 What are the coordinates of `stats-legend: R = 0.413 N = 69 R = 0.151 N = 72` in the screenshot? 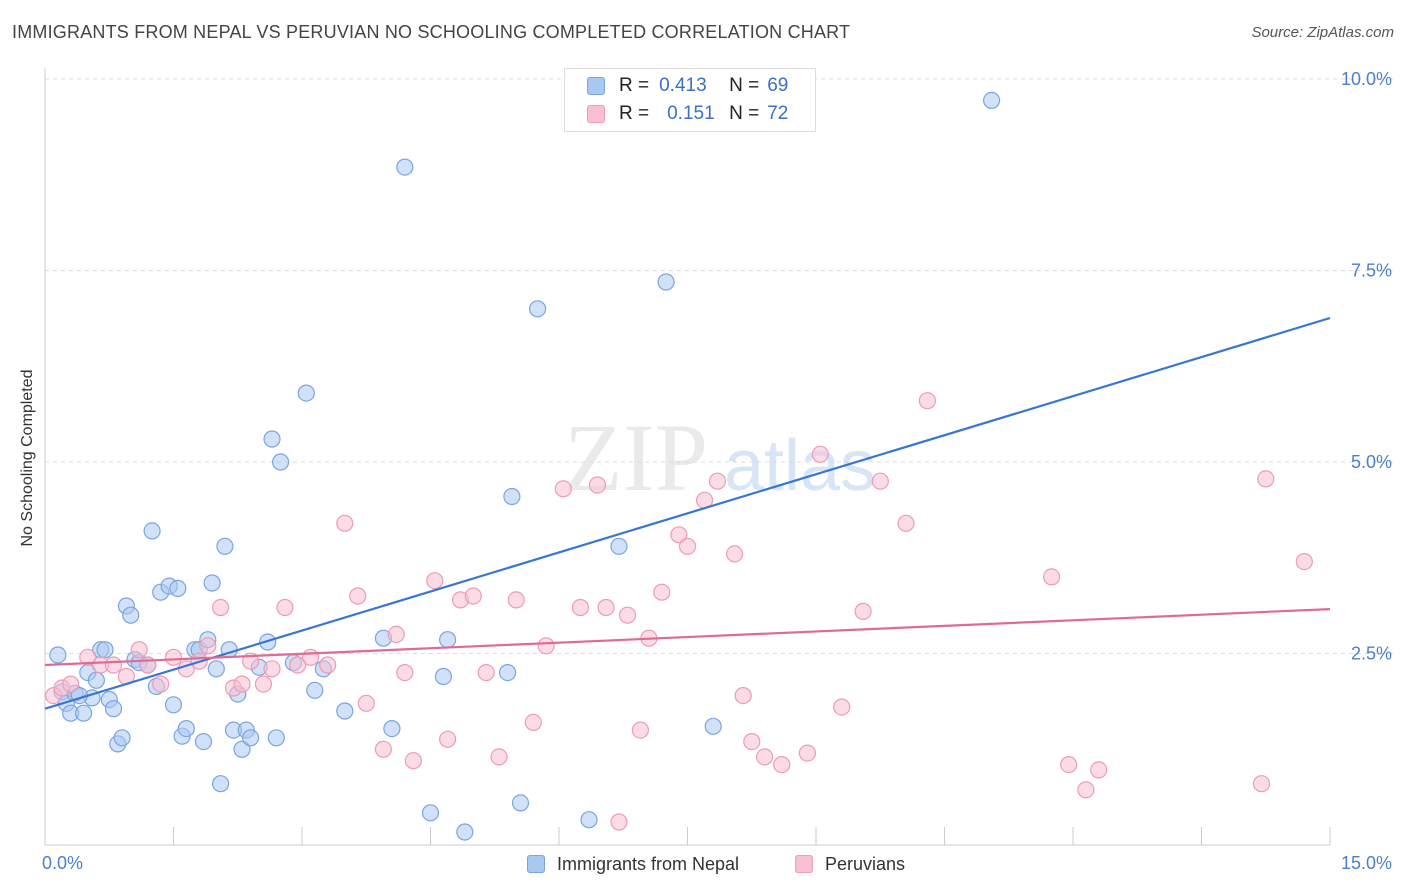 It's located at (690, 100).